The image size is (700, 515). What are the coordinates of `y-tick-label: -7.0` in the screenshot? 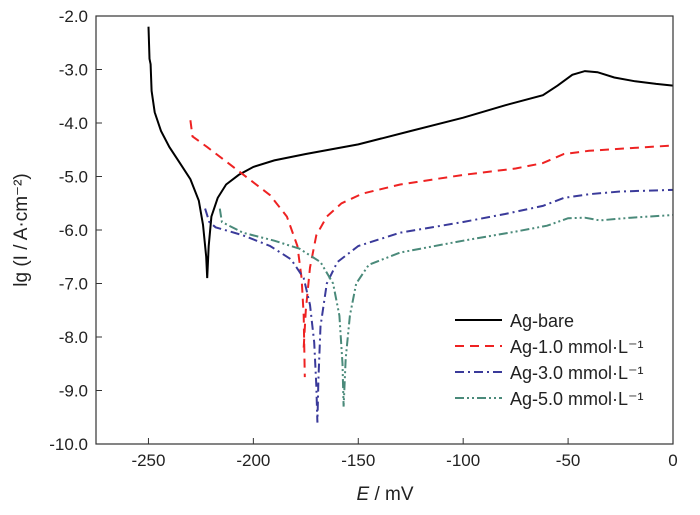 It's located at (73, 284).